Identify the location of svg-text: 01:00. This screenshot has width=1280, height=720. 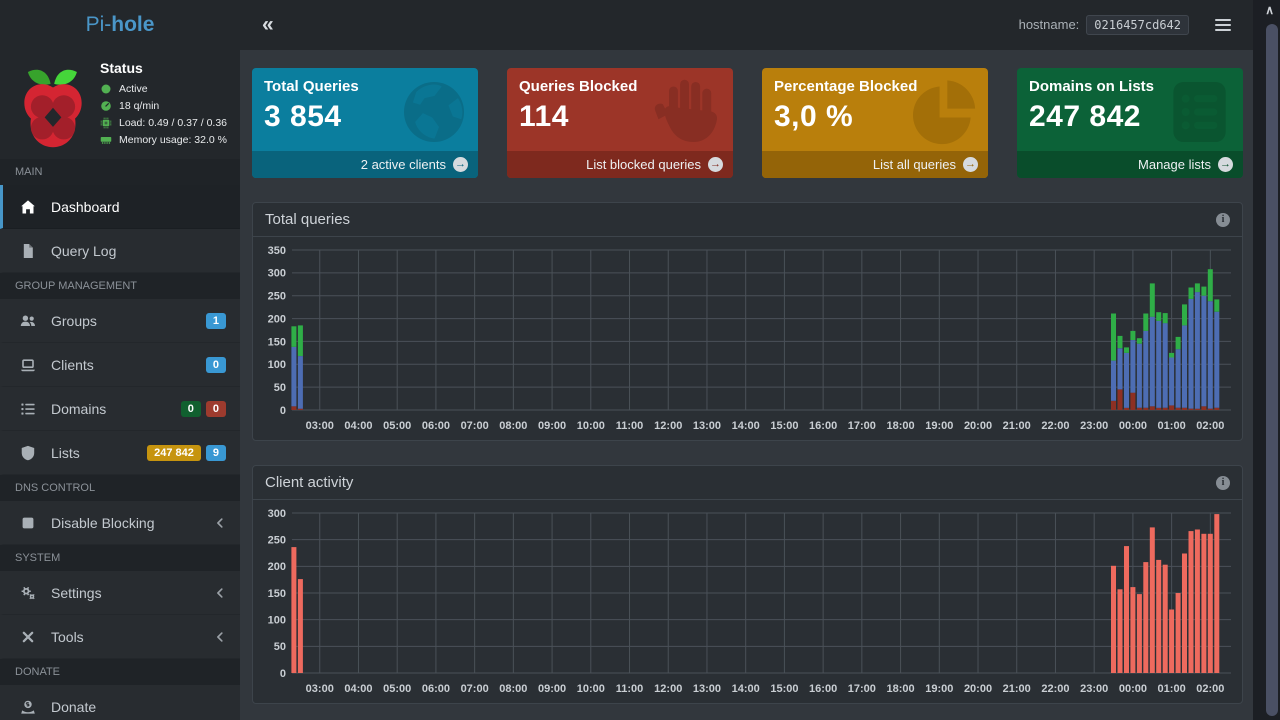
(1172, 426).